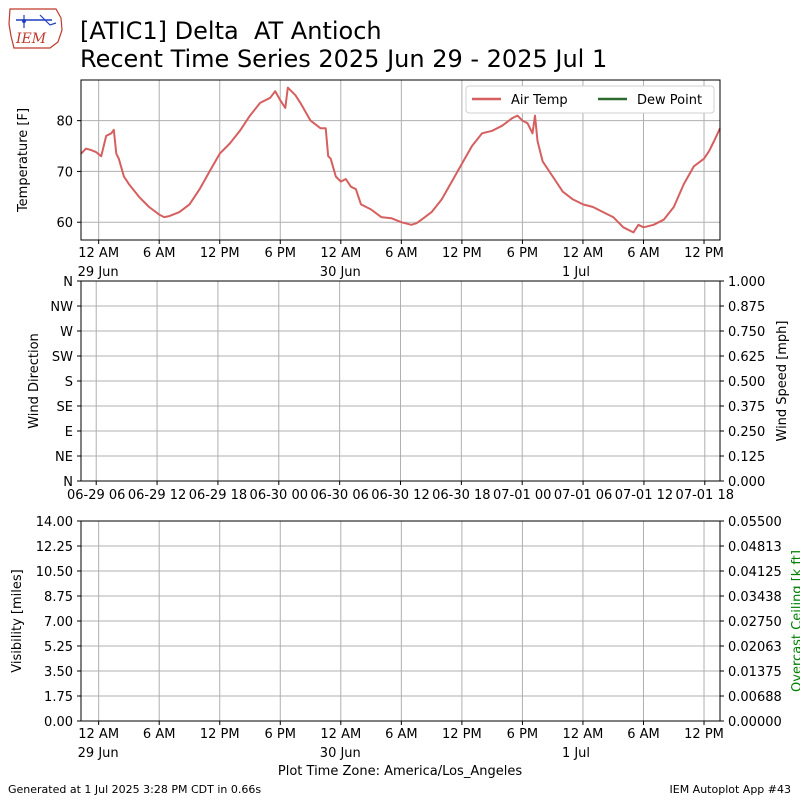 This screenshot has height=800, width=800. I want to click on wind-direction-tick-label: E, so click(69, 432).